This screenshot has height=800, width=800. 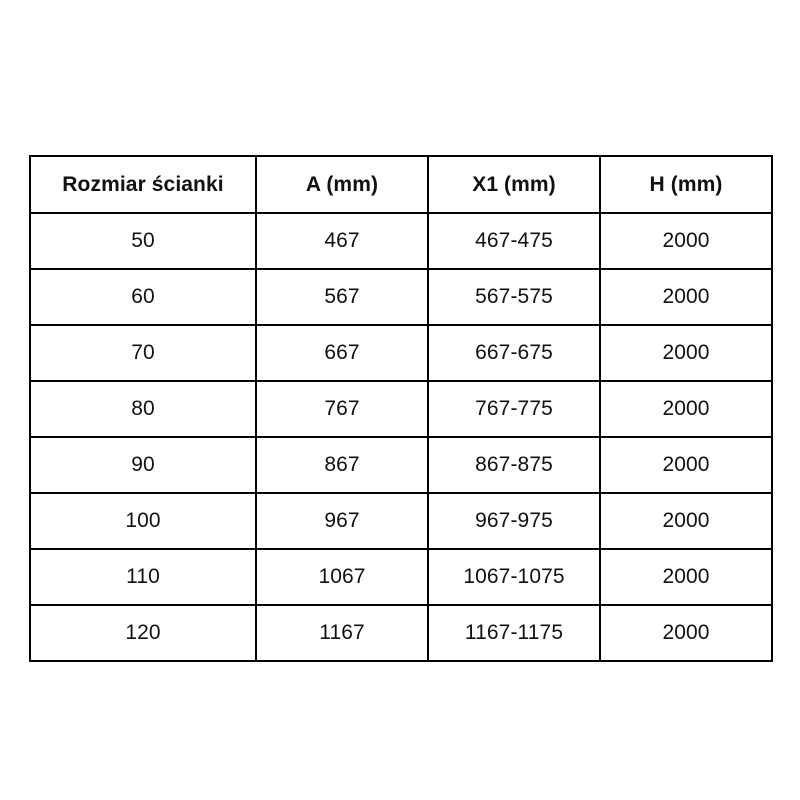 What do you see at coordinates (514, 409) in the screenshot?
I see `cell-x1: 767-775` at bounding box center [514, 409].